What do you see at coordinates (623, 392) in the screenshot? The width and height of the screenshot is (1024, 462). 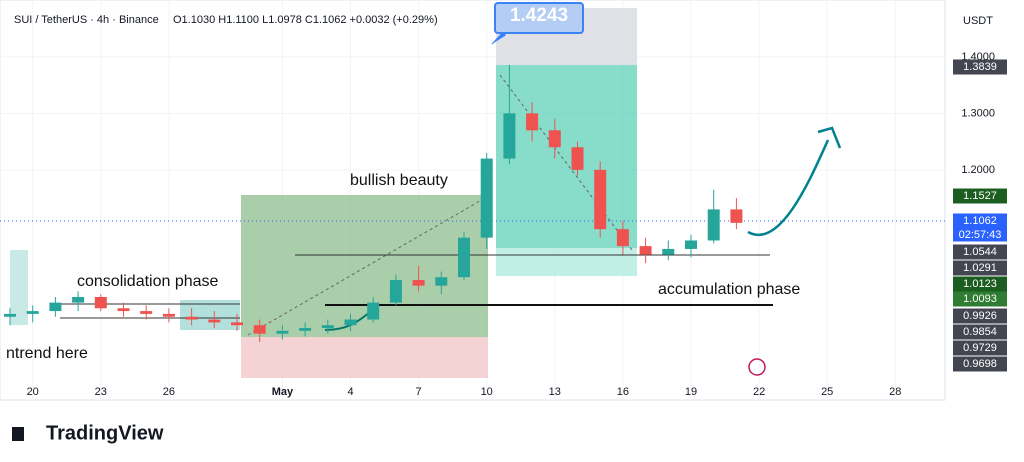 I see `x-tick-label: 16` at bounding box center [623, 392].